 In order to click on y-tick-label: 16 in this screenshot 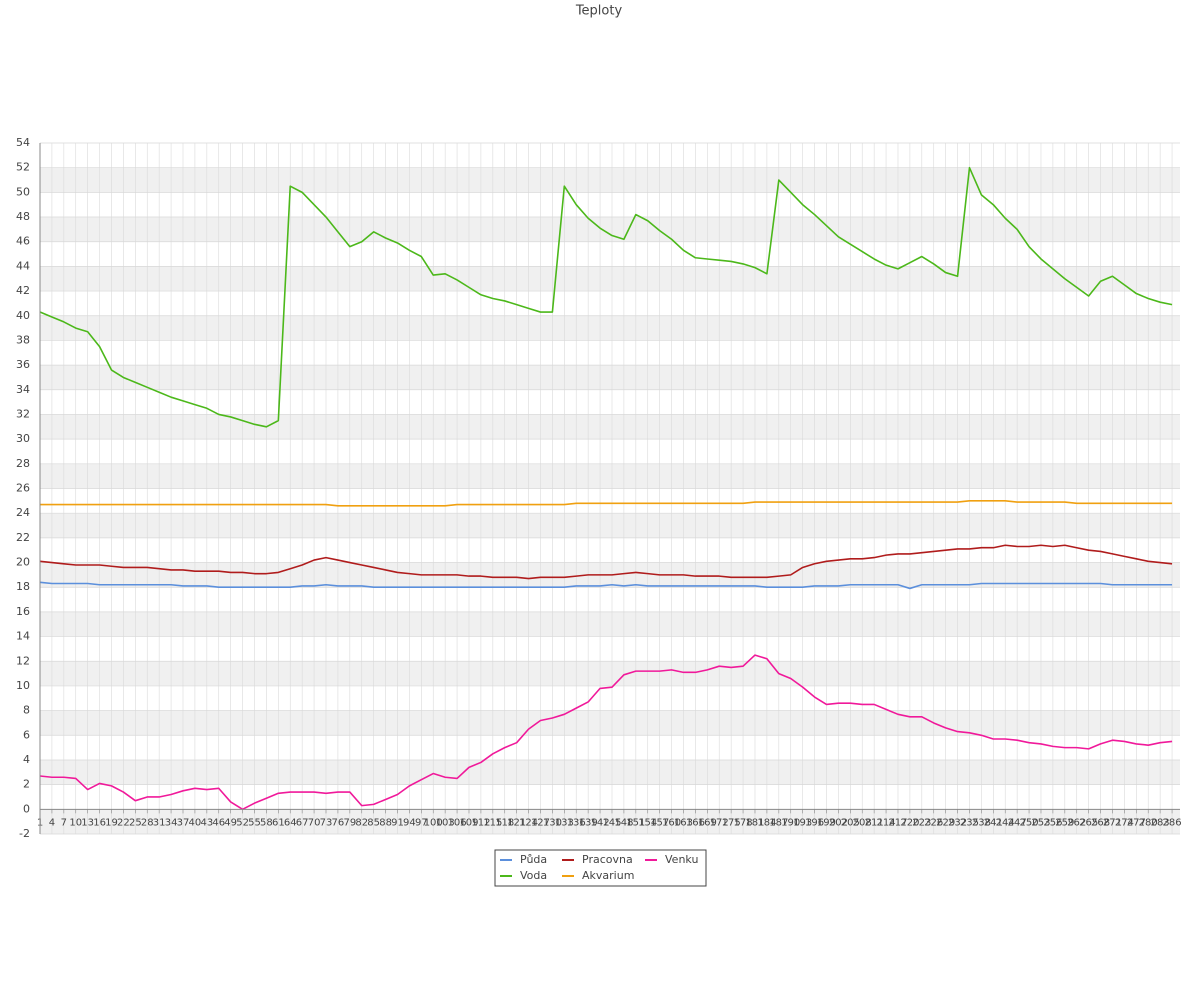, I will do `click(23, 611)`.